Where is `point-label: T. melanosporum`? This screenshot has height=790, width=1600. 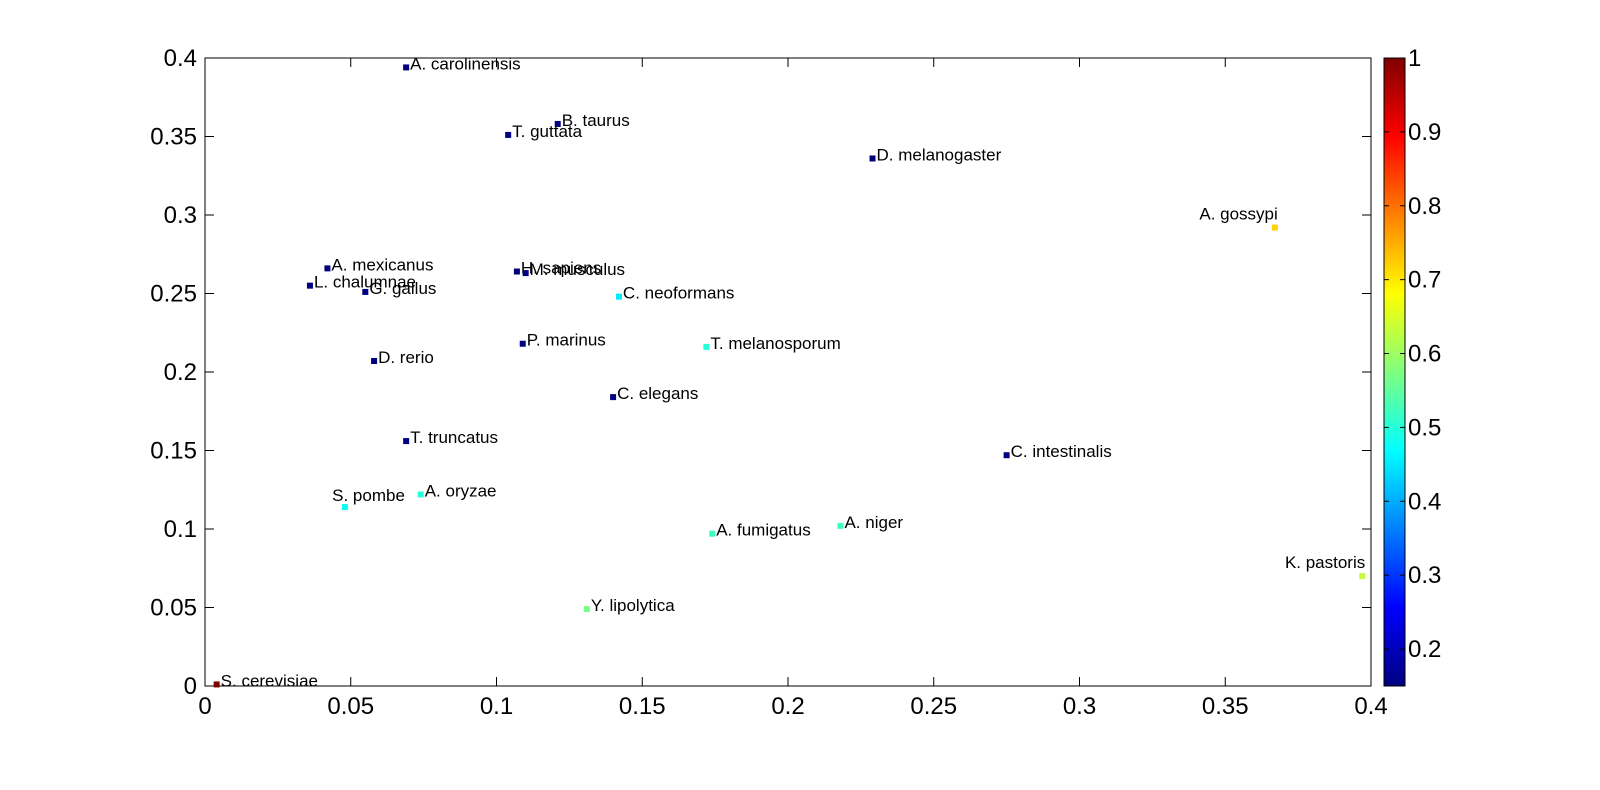
point-label: T. melanosporum is located at coordinates (775, 343).